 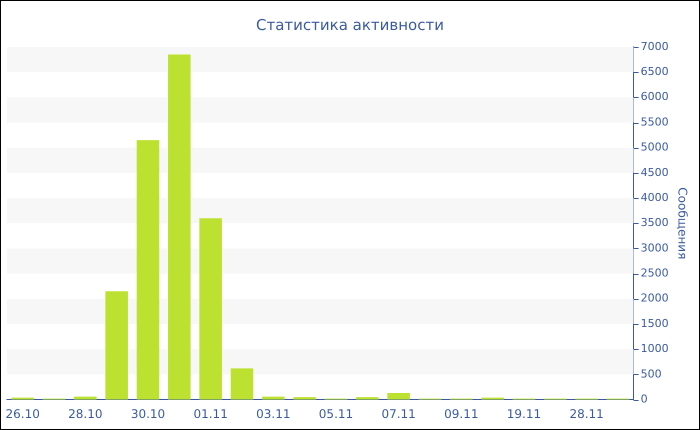 I want to click on y-tick-label: 4500, so click(x=654, y=172).